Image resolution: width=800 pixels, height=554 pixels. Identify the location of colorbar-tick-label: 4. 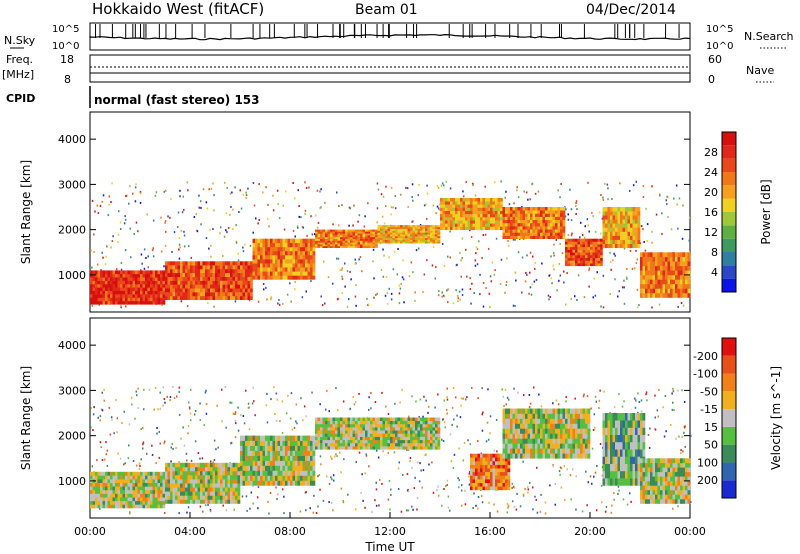
(714, 272).